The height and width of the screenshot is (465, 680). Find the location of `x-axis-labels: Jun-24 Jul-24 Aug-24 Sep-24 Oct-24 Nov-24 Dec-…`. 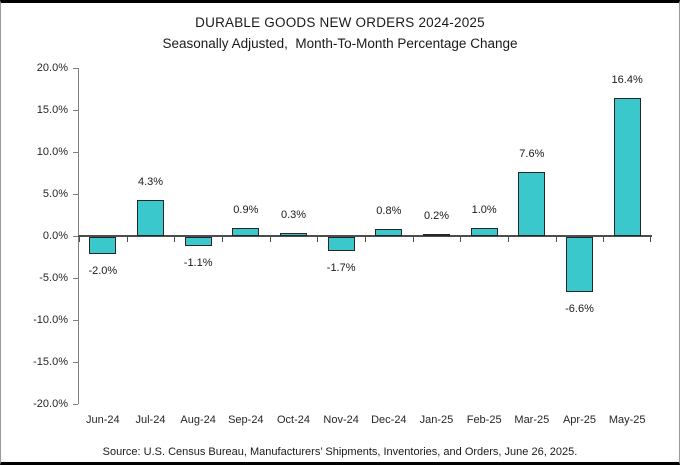

x-axis-labels: Jun-24 Jul-24 Aug-24 Sep-24 Oct-24 Nov-24 Dec-… is located at coordinates (365, 421).